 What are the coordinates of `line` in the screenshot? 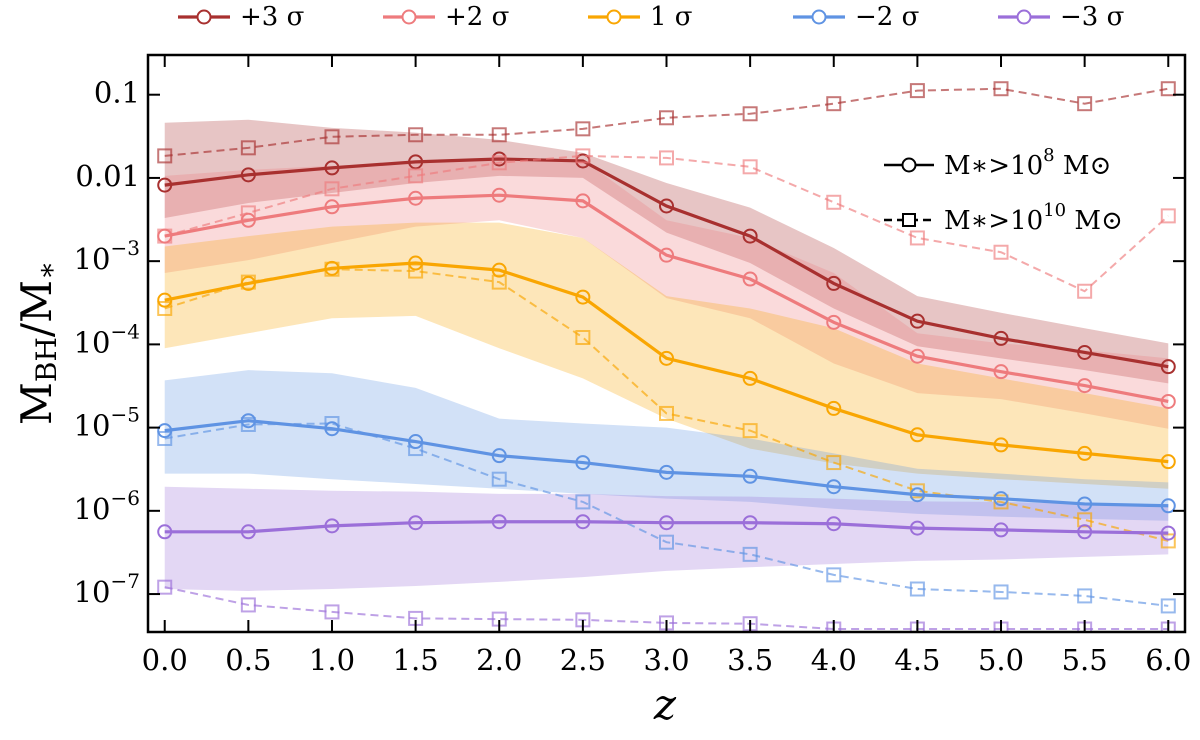 It's located at (666, 527).